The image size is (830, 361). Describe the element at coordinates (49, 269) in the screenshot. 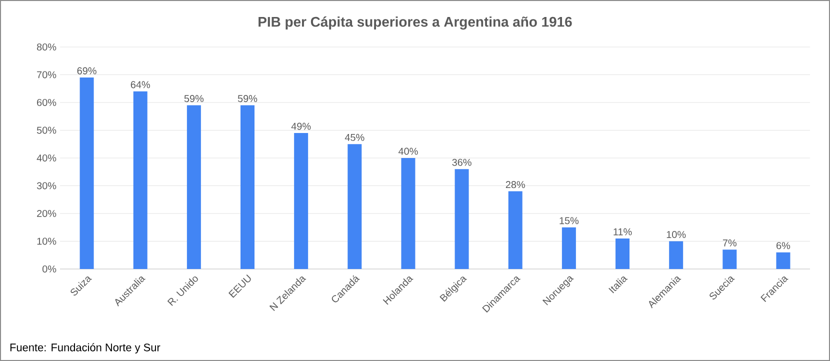

I see `y-tick-label: 0%` at that location.